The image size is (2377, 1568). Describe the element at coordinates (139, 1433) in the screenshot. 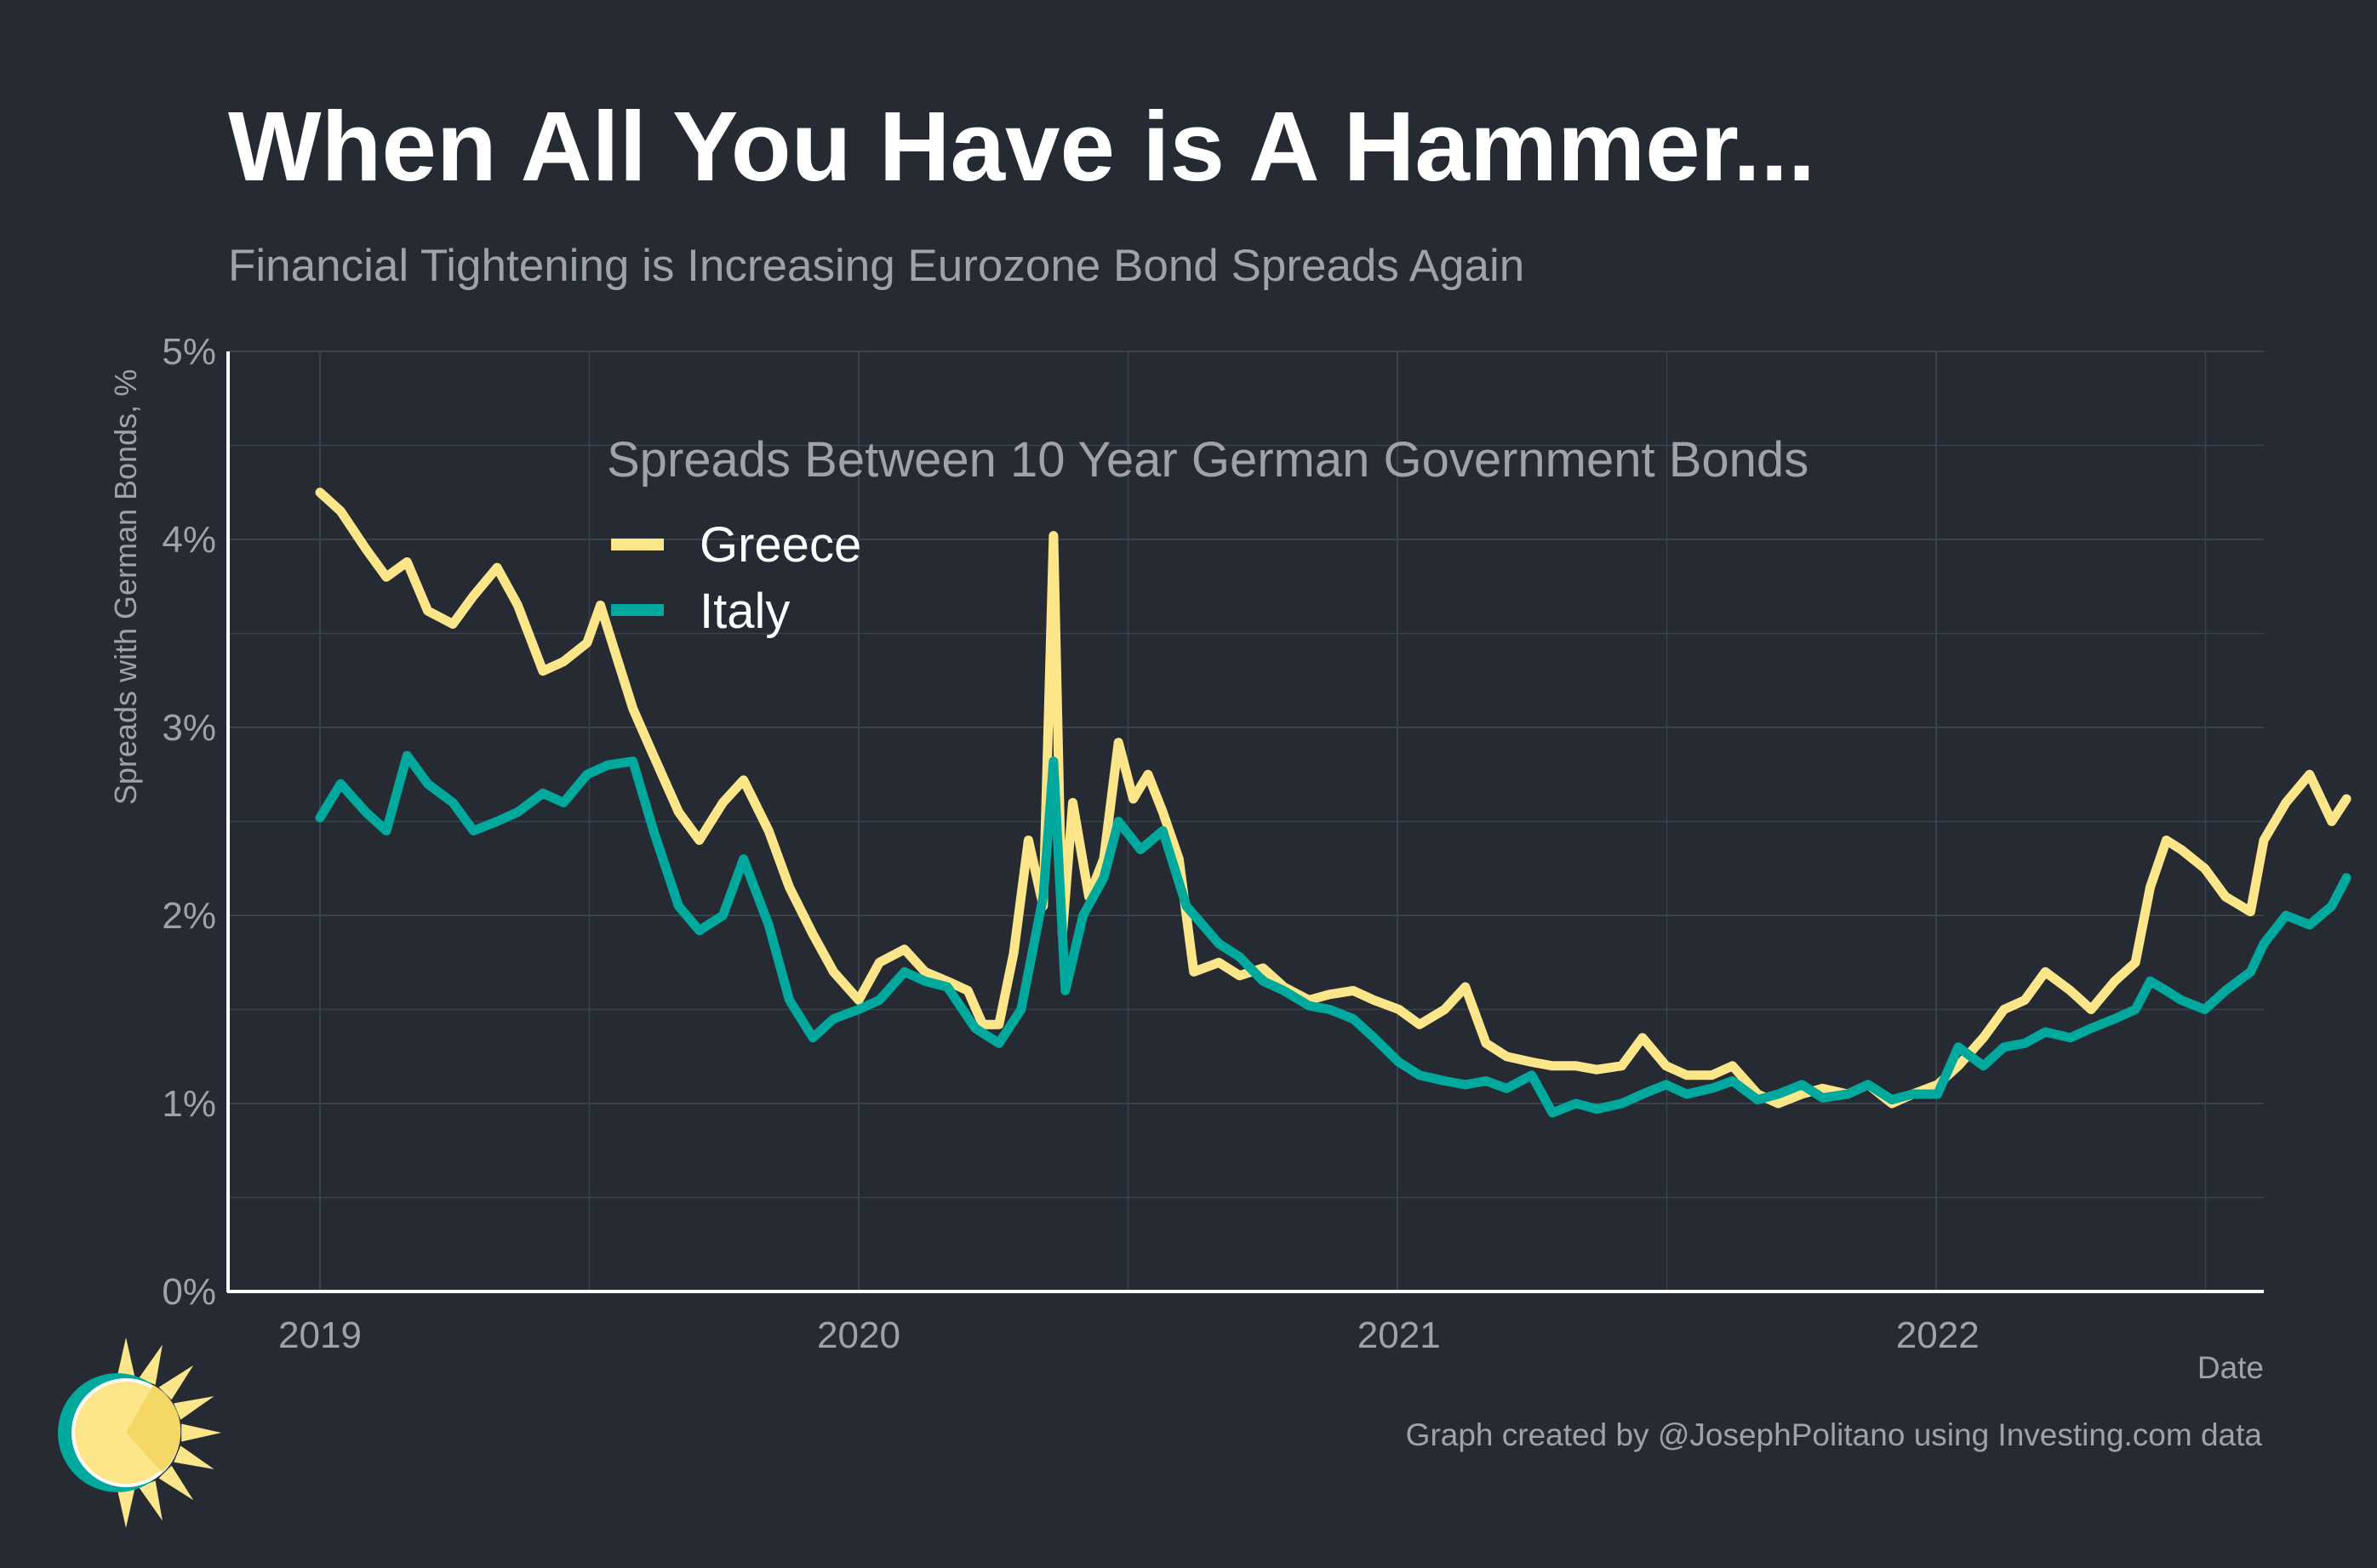

I see `sun-logo-icon` at that location.